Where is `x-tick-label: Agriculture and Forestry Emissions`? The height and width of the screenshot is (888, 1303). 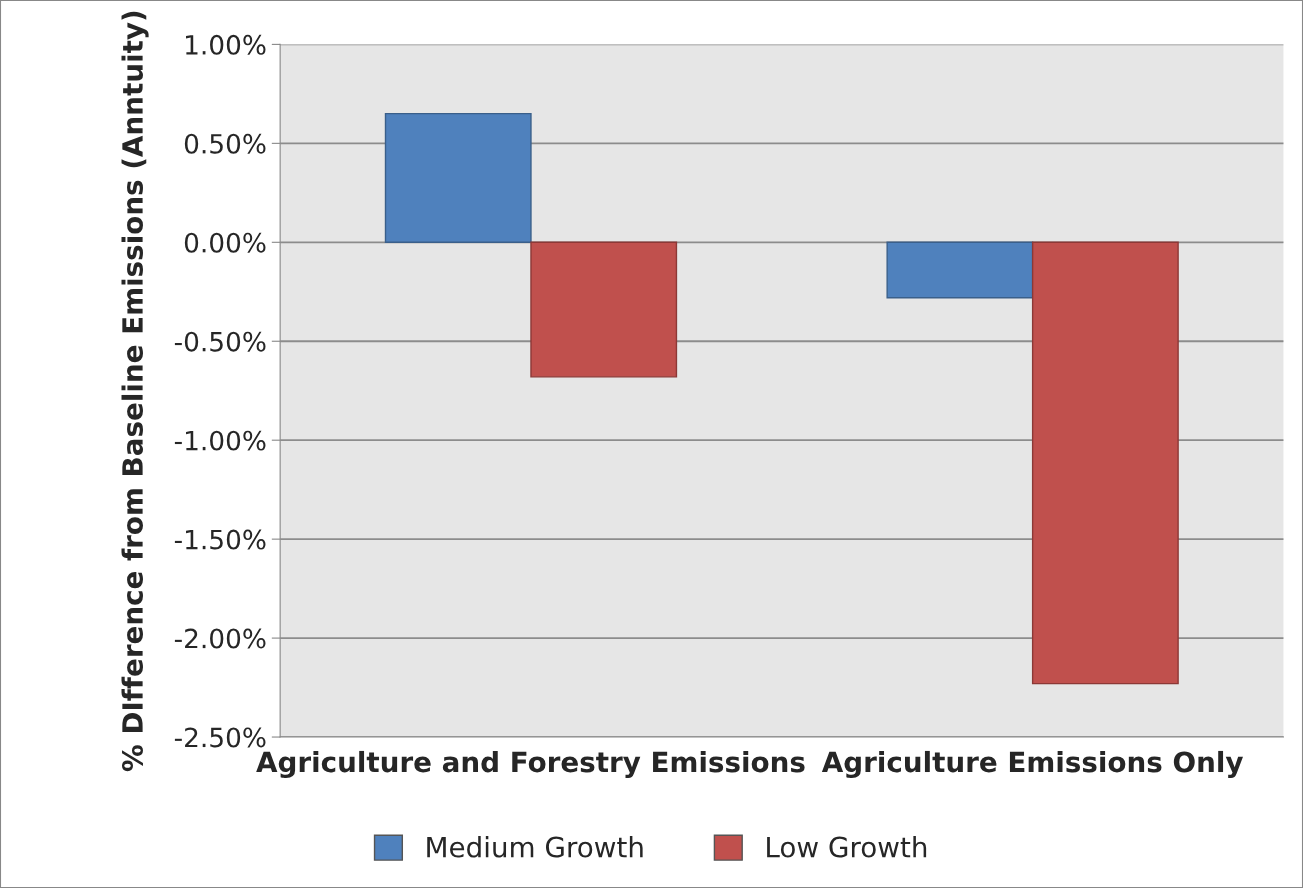
x-tick-label: Agriculture and Forestry Emissions is located at coordinates (530, 764).